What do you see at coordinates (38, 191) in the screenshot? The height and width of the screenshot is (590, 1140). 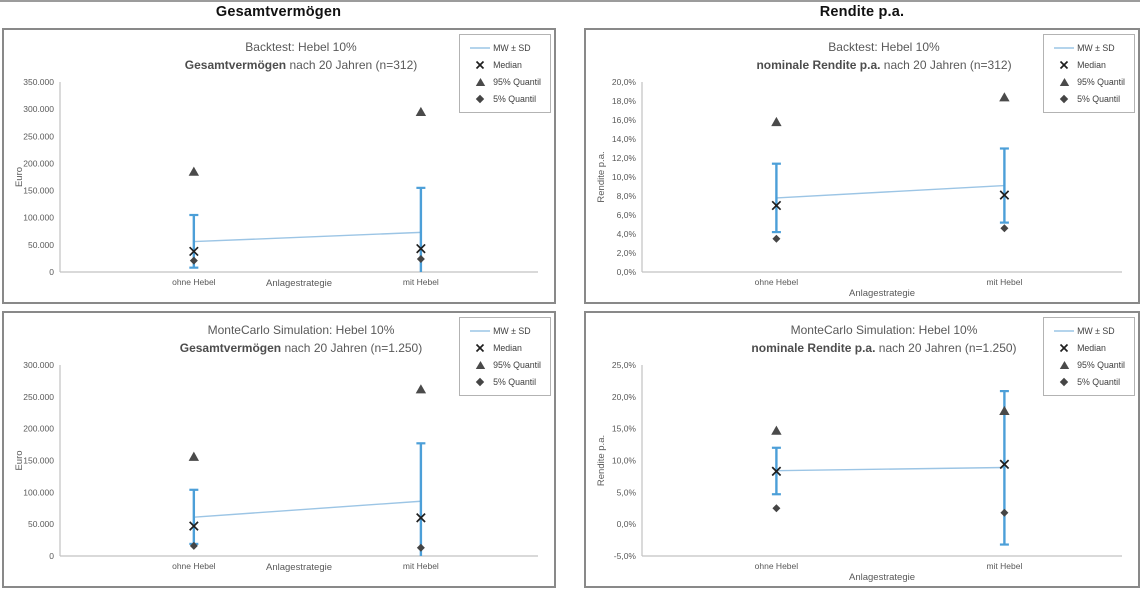 I see `svg-text: 150.000` at bounding box center [38, 191].